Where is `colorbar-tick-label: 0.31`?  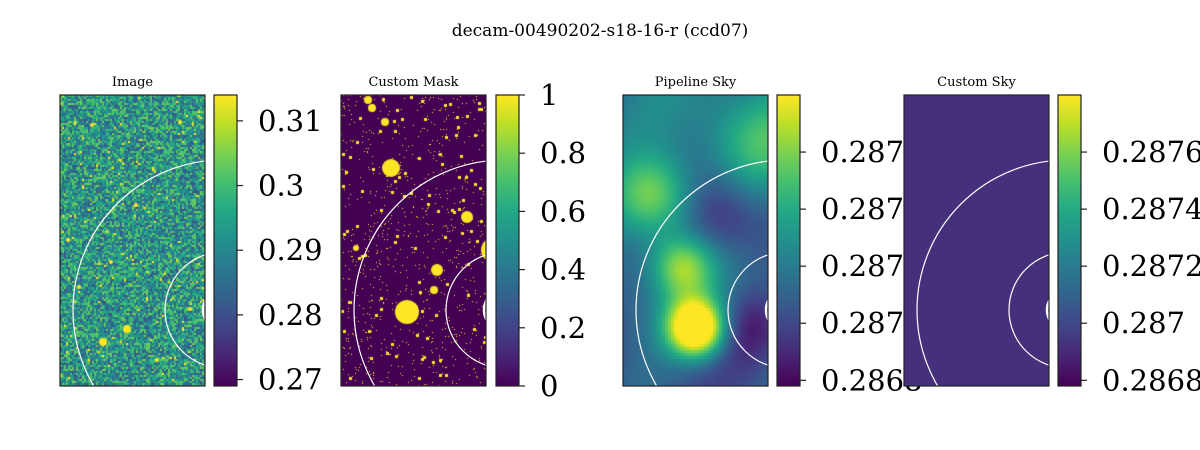
colorbar-tick-label: 0.31 is located at coordinates (290, 121).